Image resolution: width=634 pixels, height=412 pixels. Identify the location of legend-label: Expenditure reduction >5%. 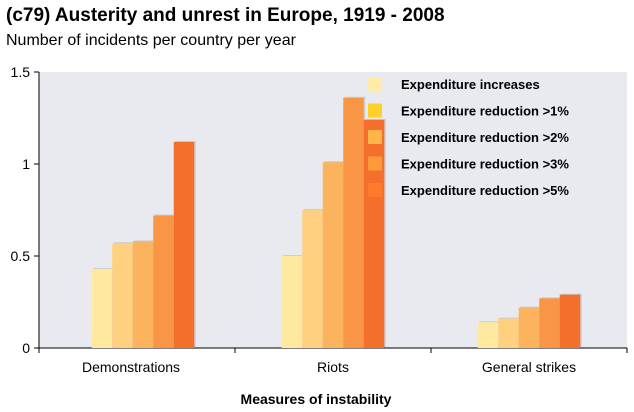
(485, 190).